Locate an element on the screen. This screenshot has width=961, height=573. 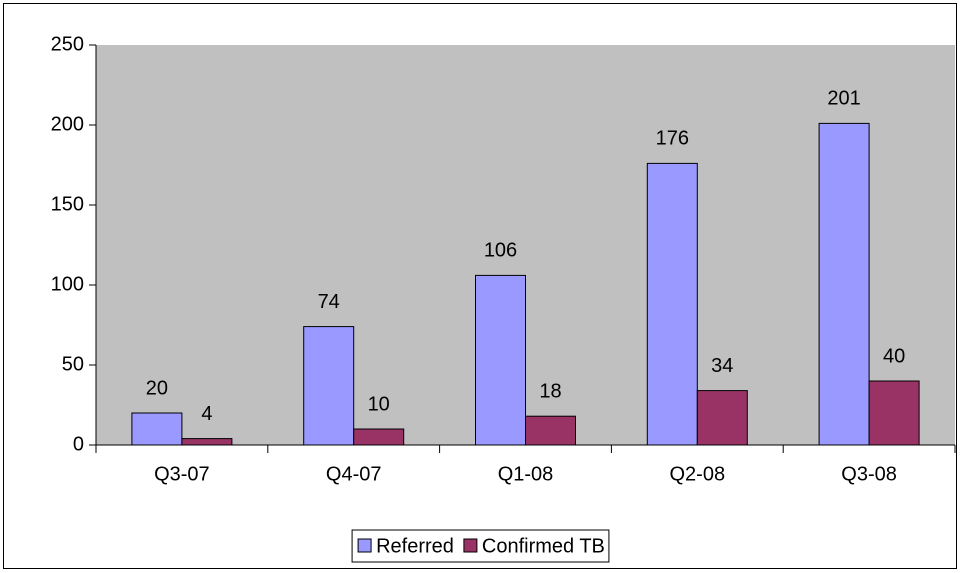
data-label: 20 is located at coordinates (157, 388).